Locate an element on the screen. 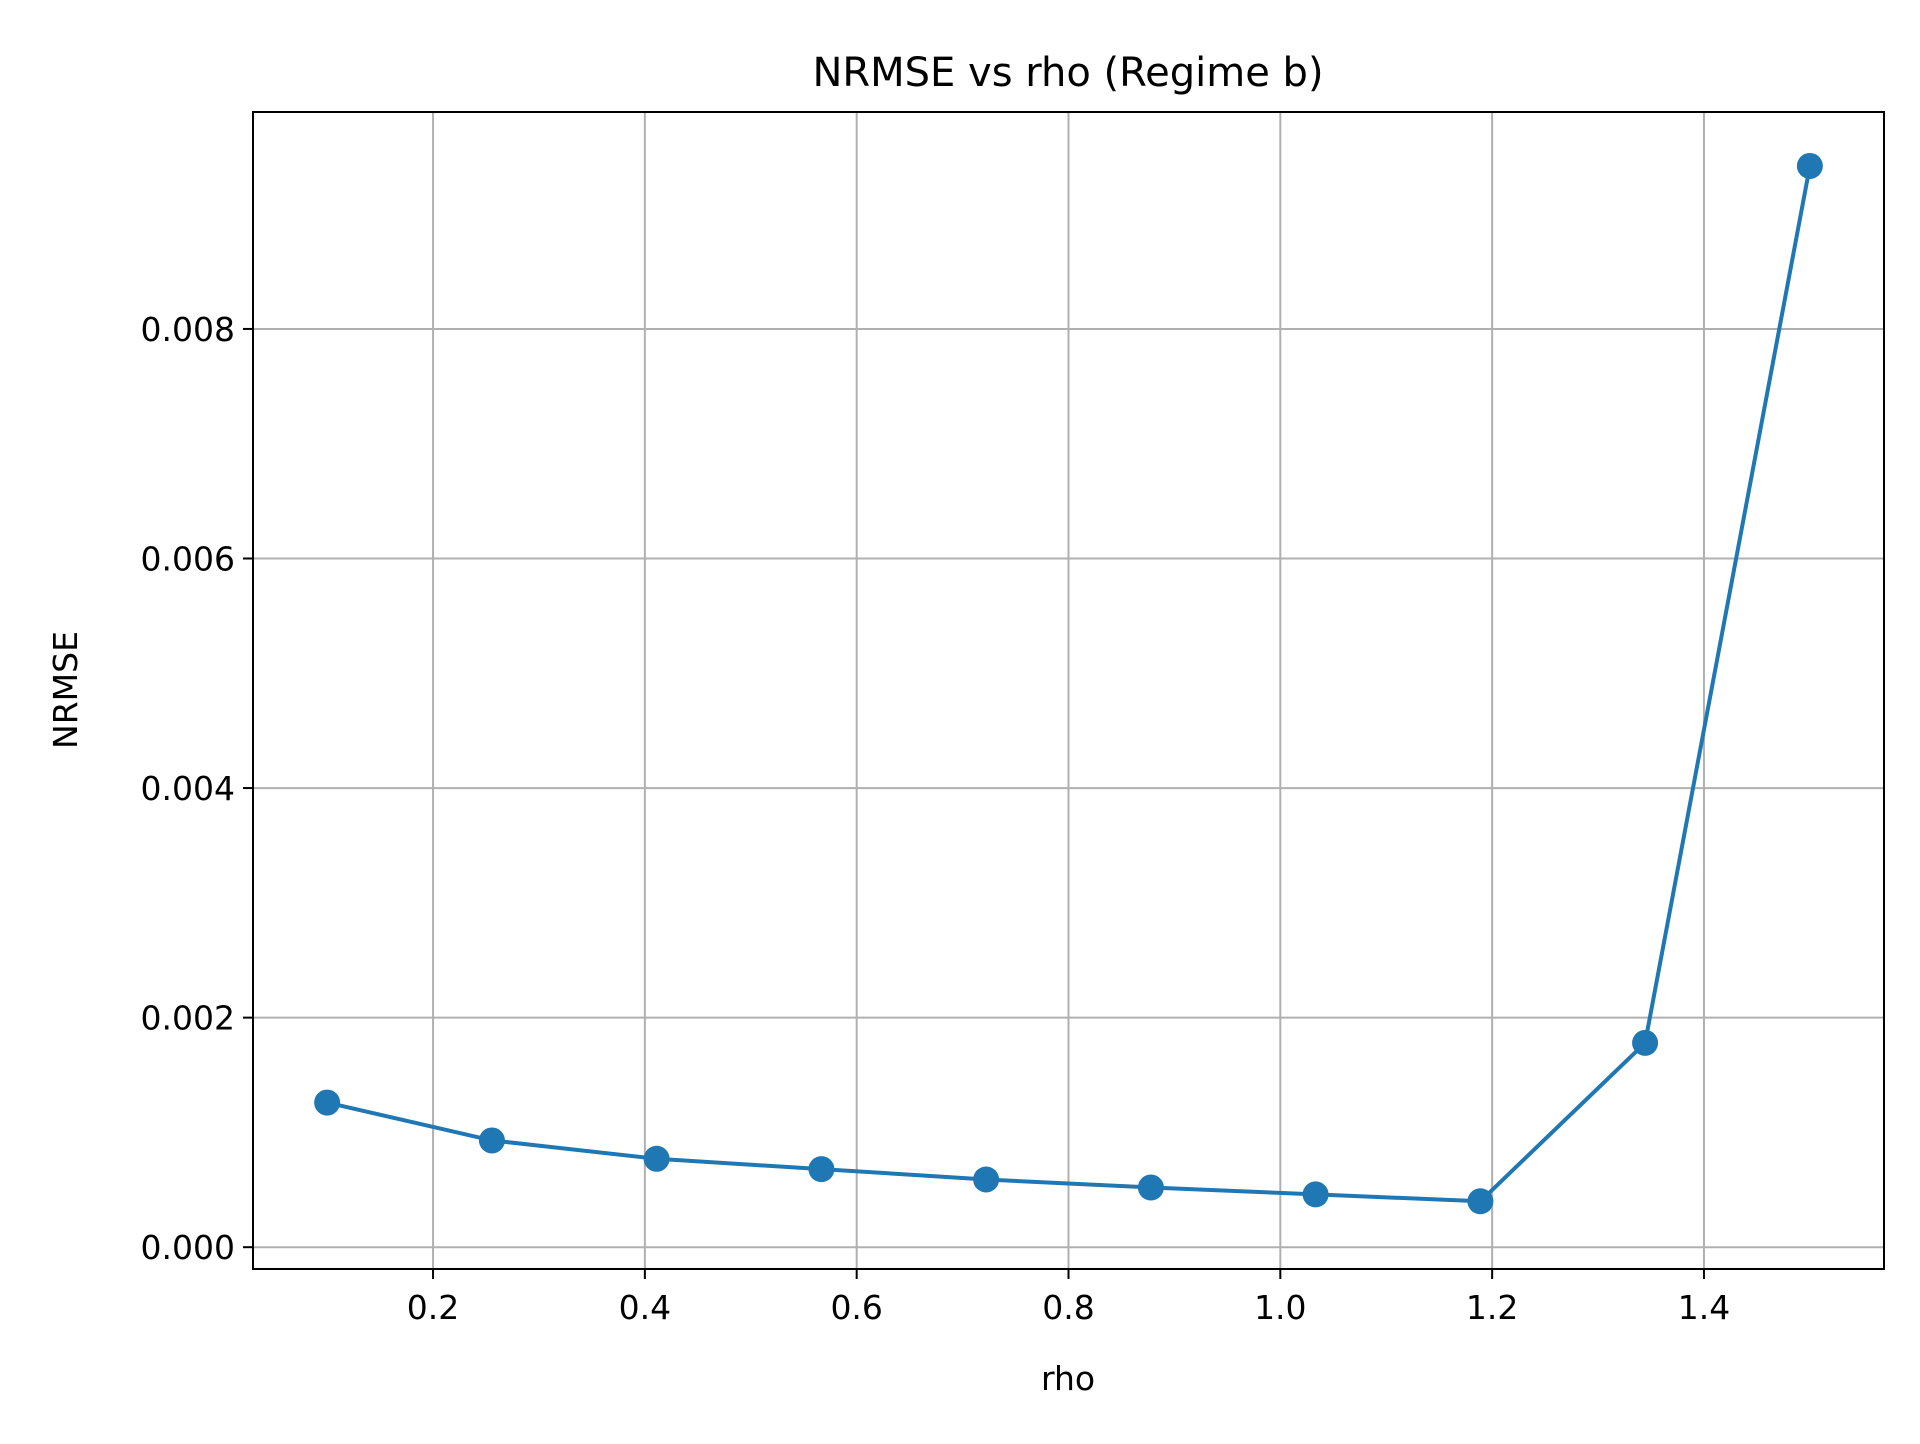 The width and height of the screenshot is (1920, 1444). y-tick-label: 0.000 is located at coordinates (188, 1247).